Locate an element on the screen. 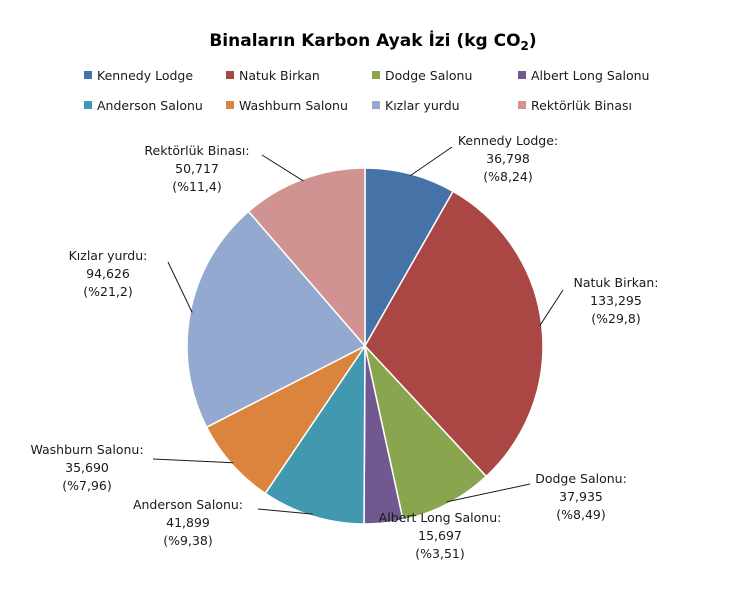 The width and height of the screenshot is (746, 596). legend-entry-anderson-salonu: Anderson Salonu is located at coordinates (150, 105).